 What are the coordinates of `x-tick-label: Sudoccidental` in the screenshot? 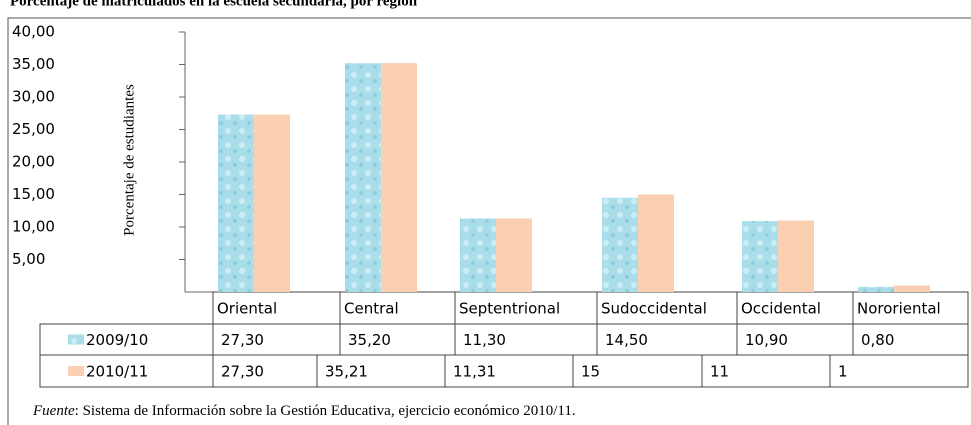 It's located at (654, 309).